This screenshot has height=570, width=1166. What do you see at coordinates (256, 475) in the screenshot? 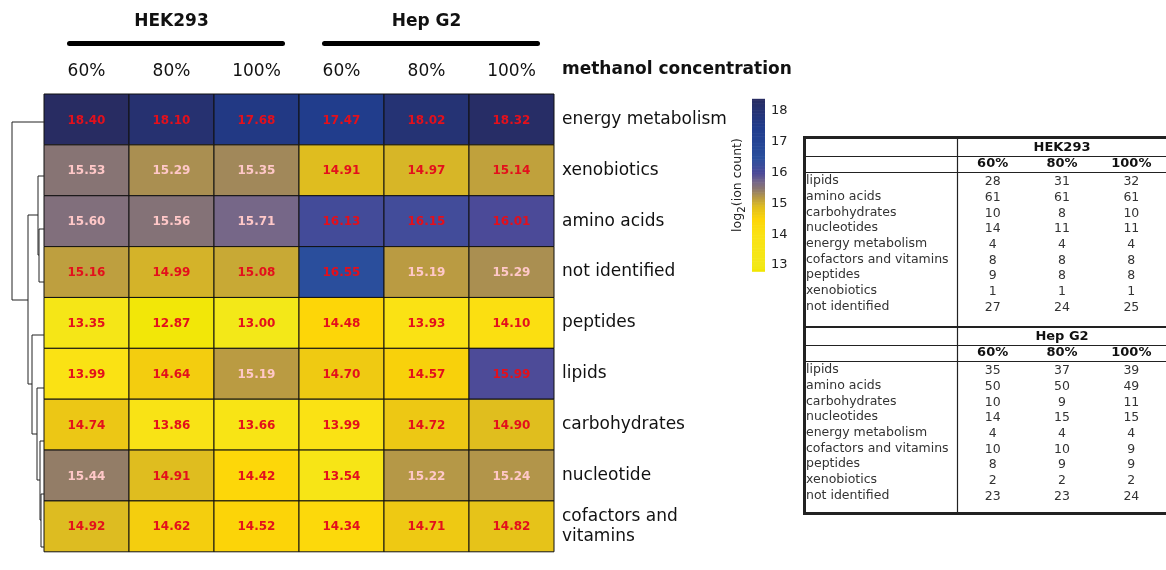
I see `data-label: 14.42` at bounding box center [256, 475].